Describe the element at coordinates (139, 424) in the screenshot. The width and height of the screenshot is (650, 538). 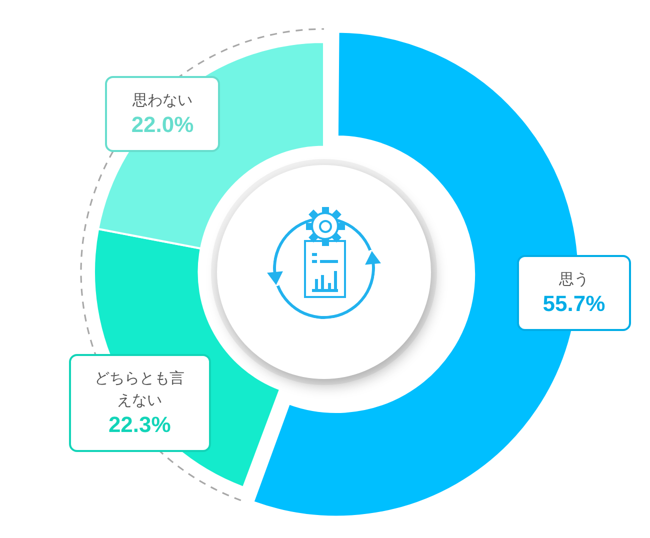
I see `data-label: 22.3%` at that location.